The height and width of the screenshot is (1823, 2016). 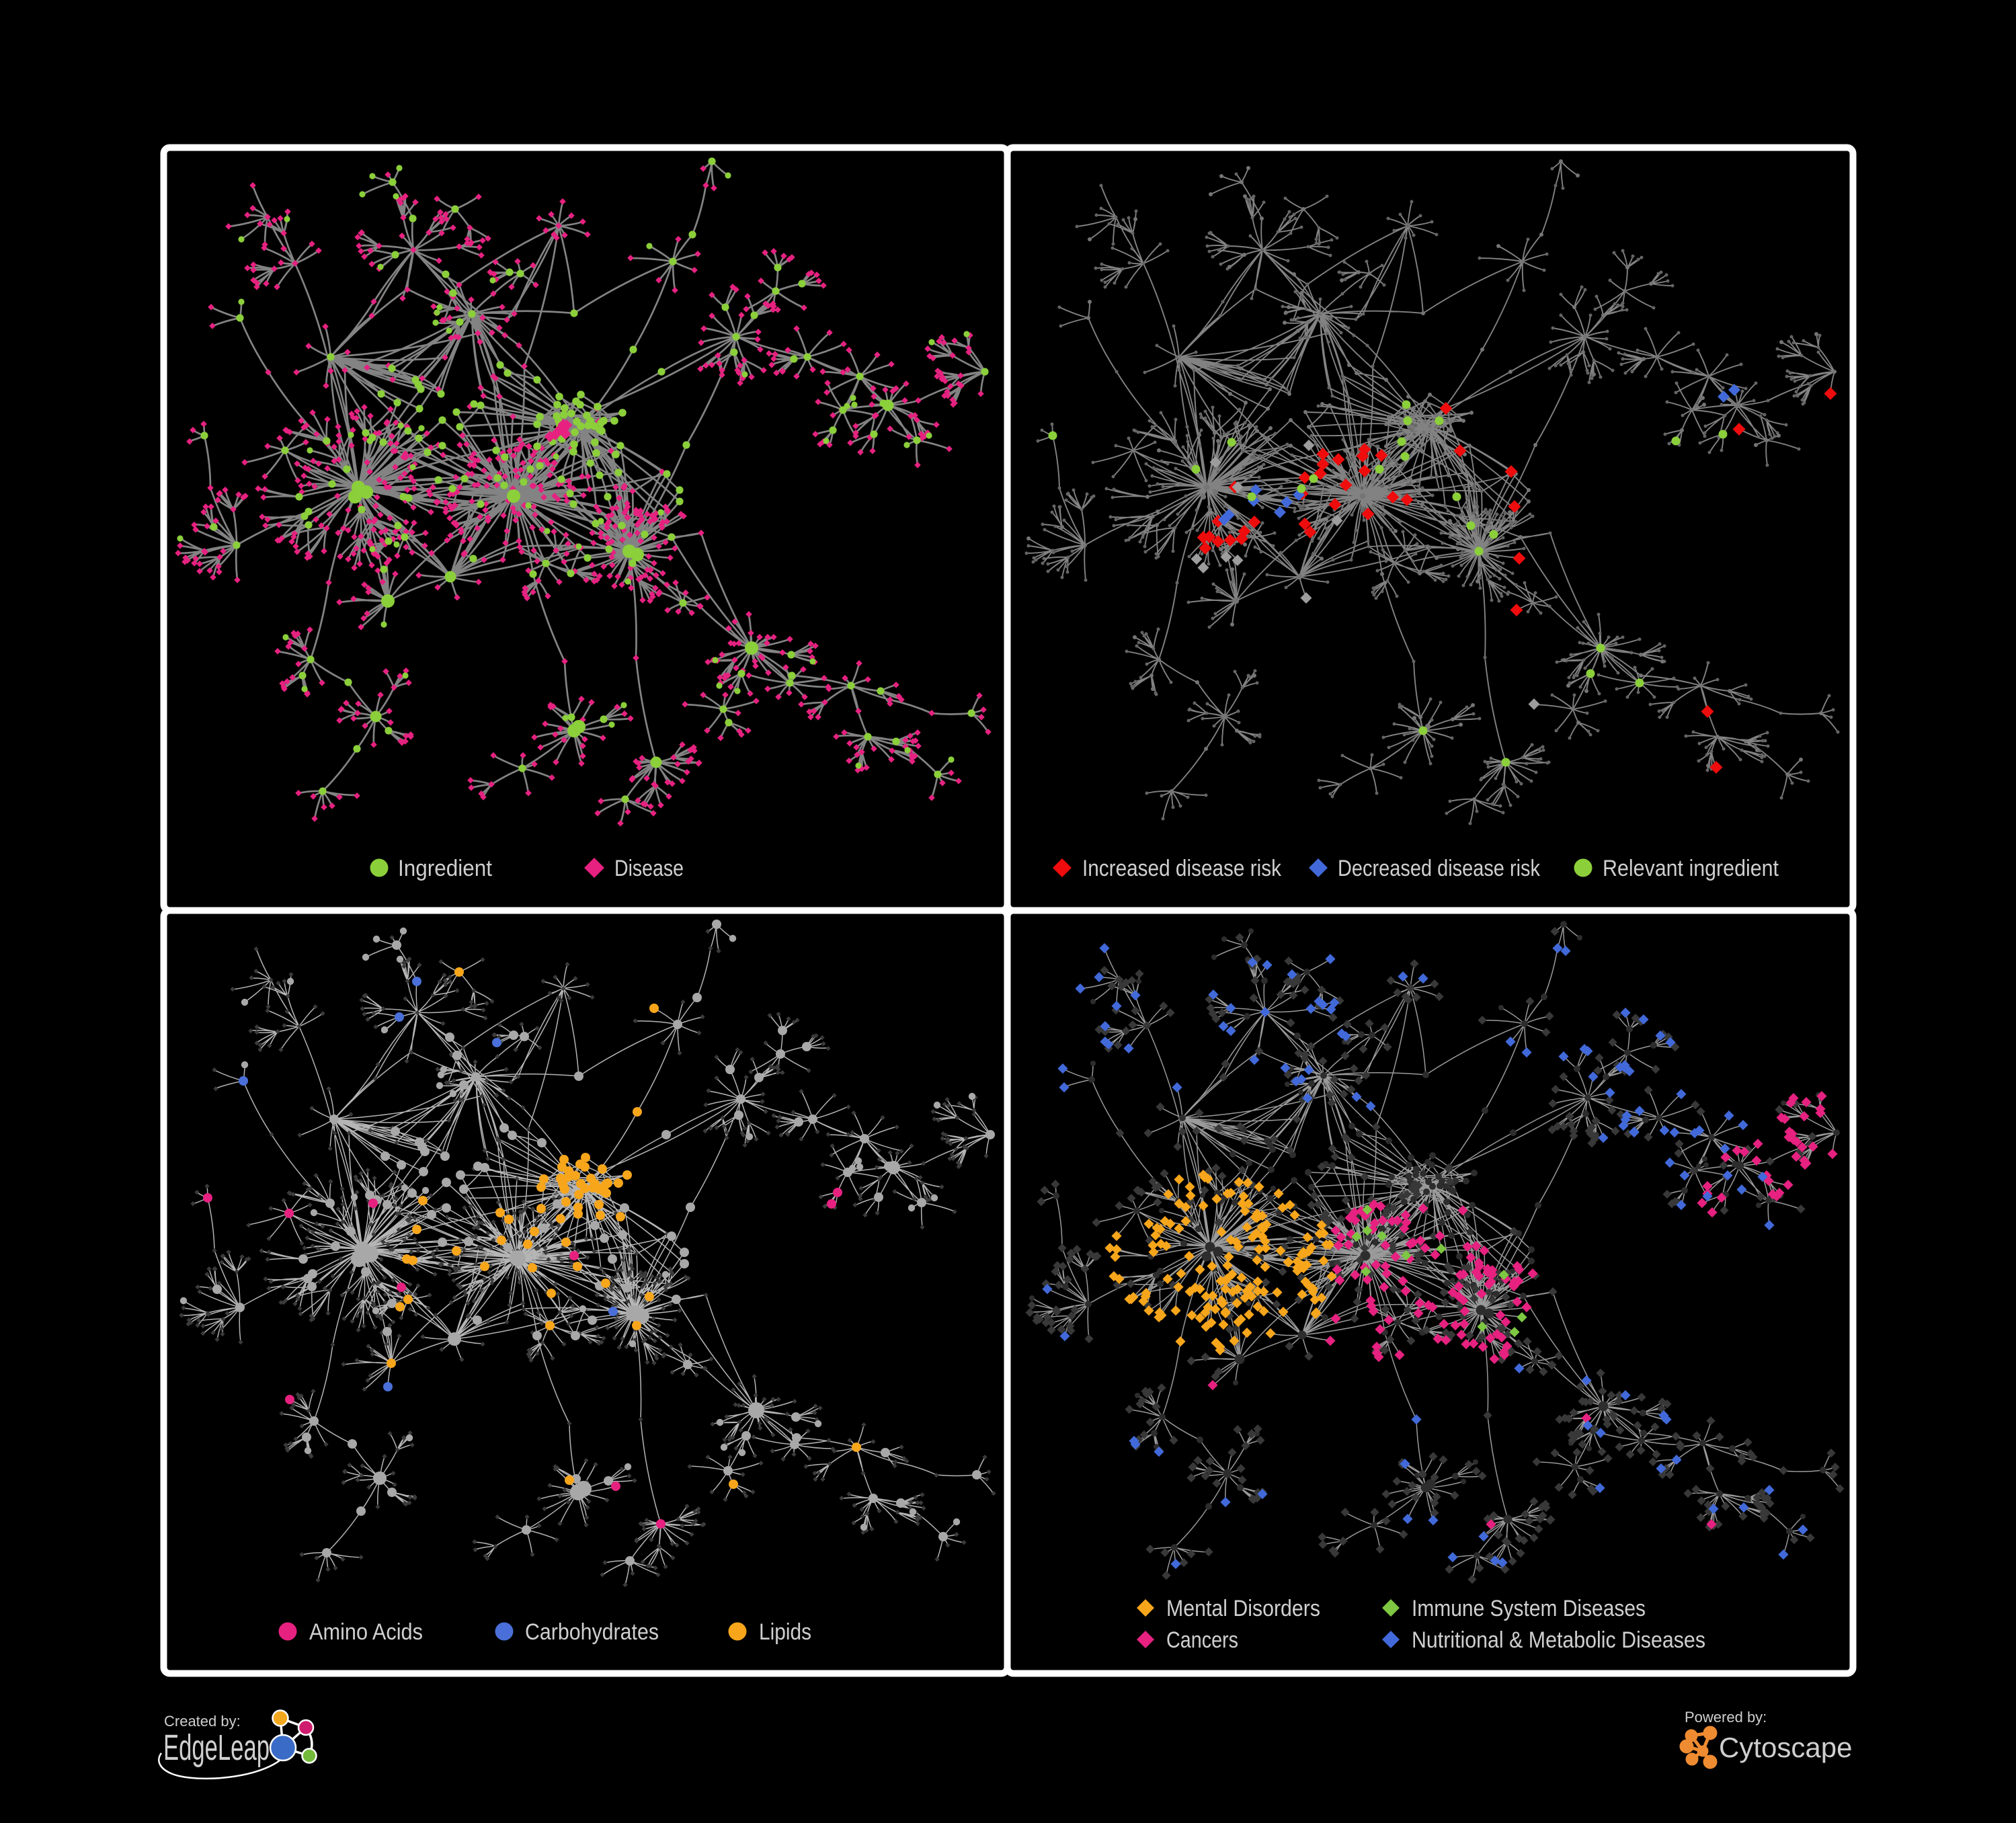 I want to click on svg-text: Relevant ingredient, so click(x=1691, y=868).